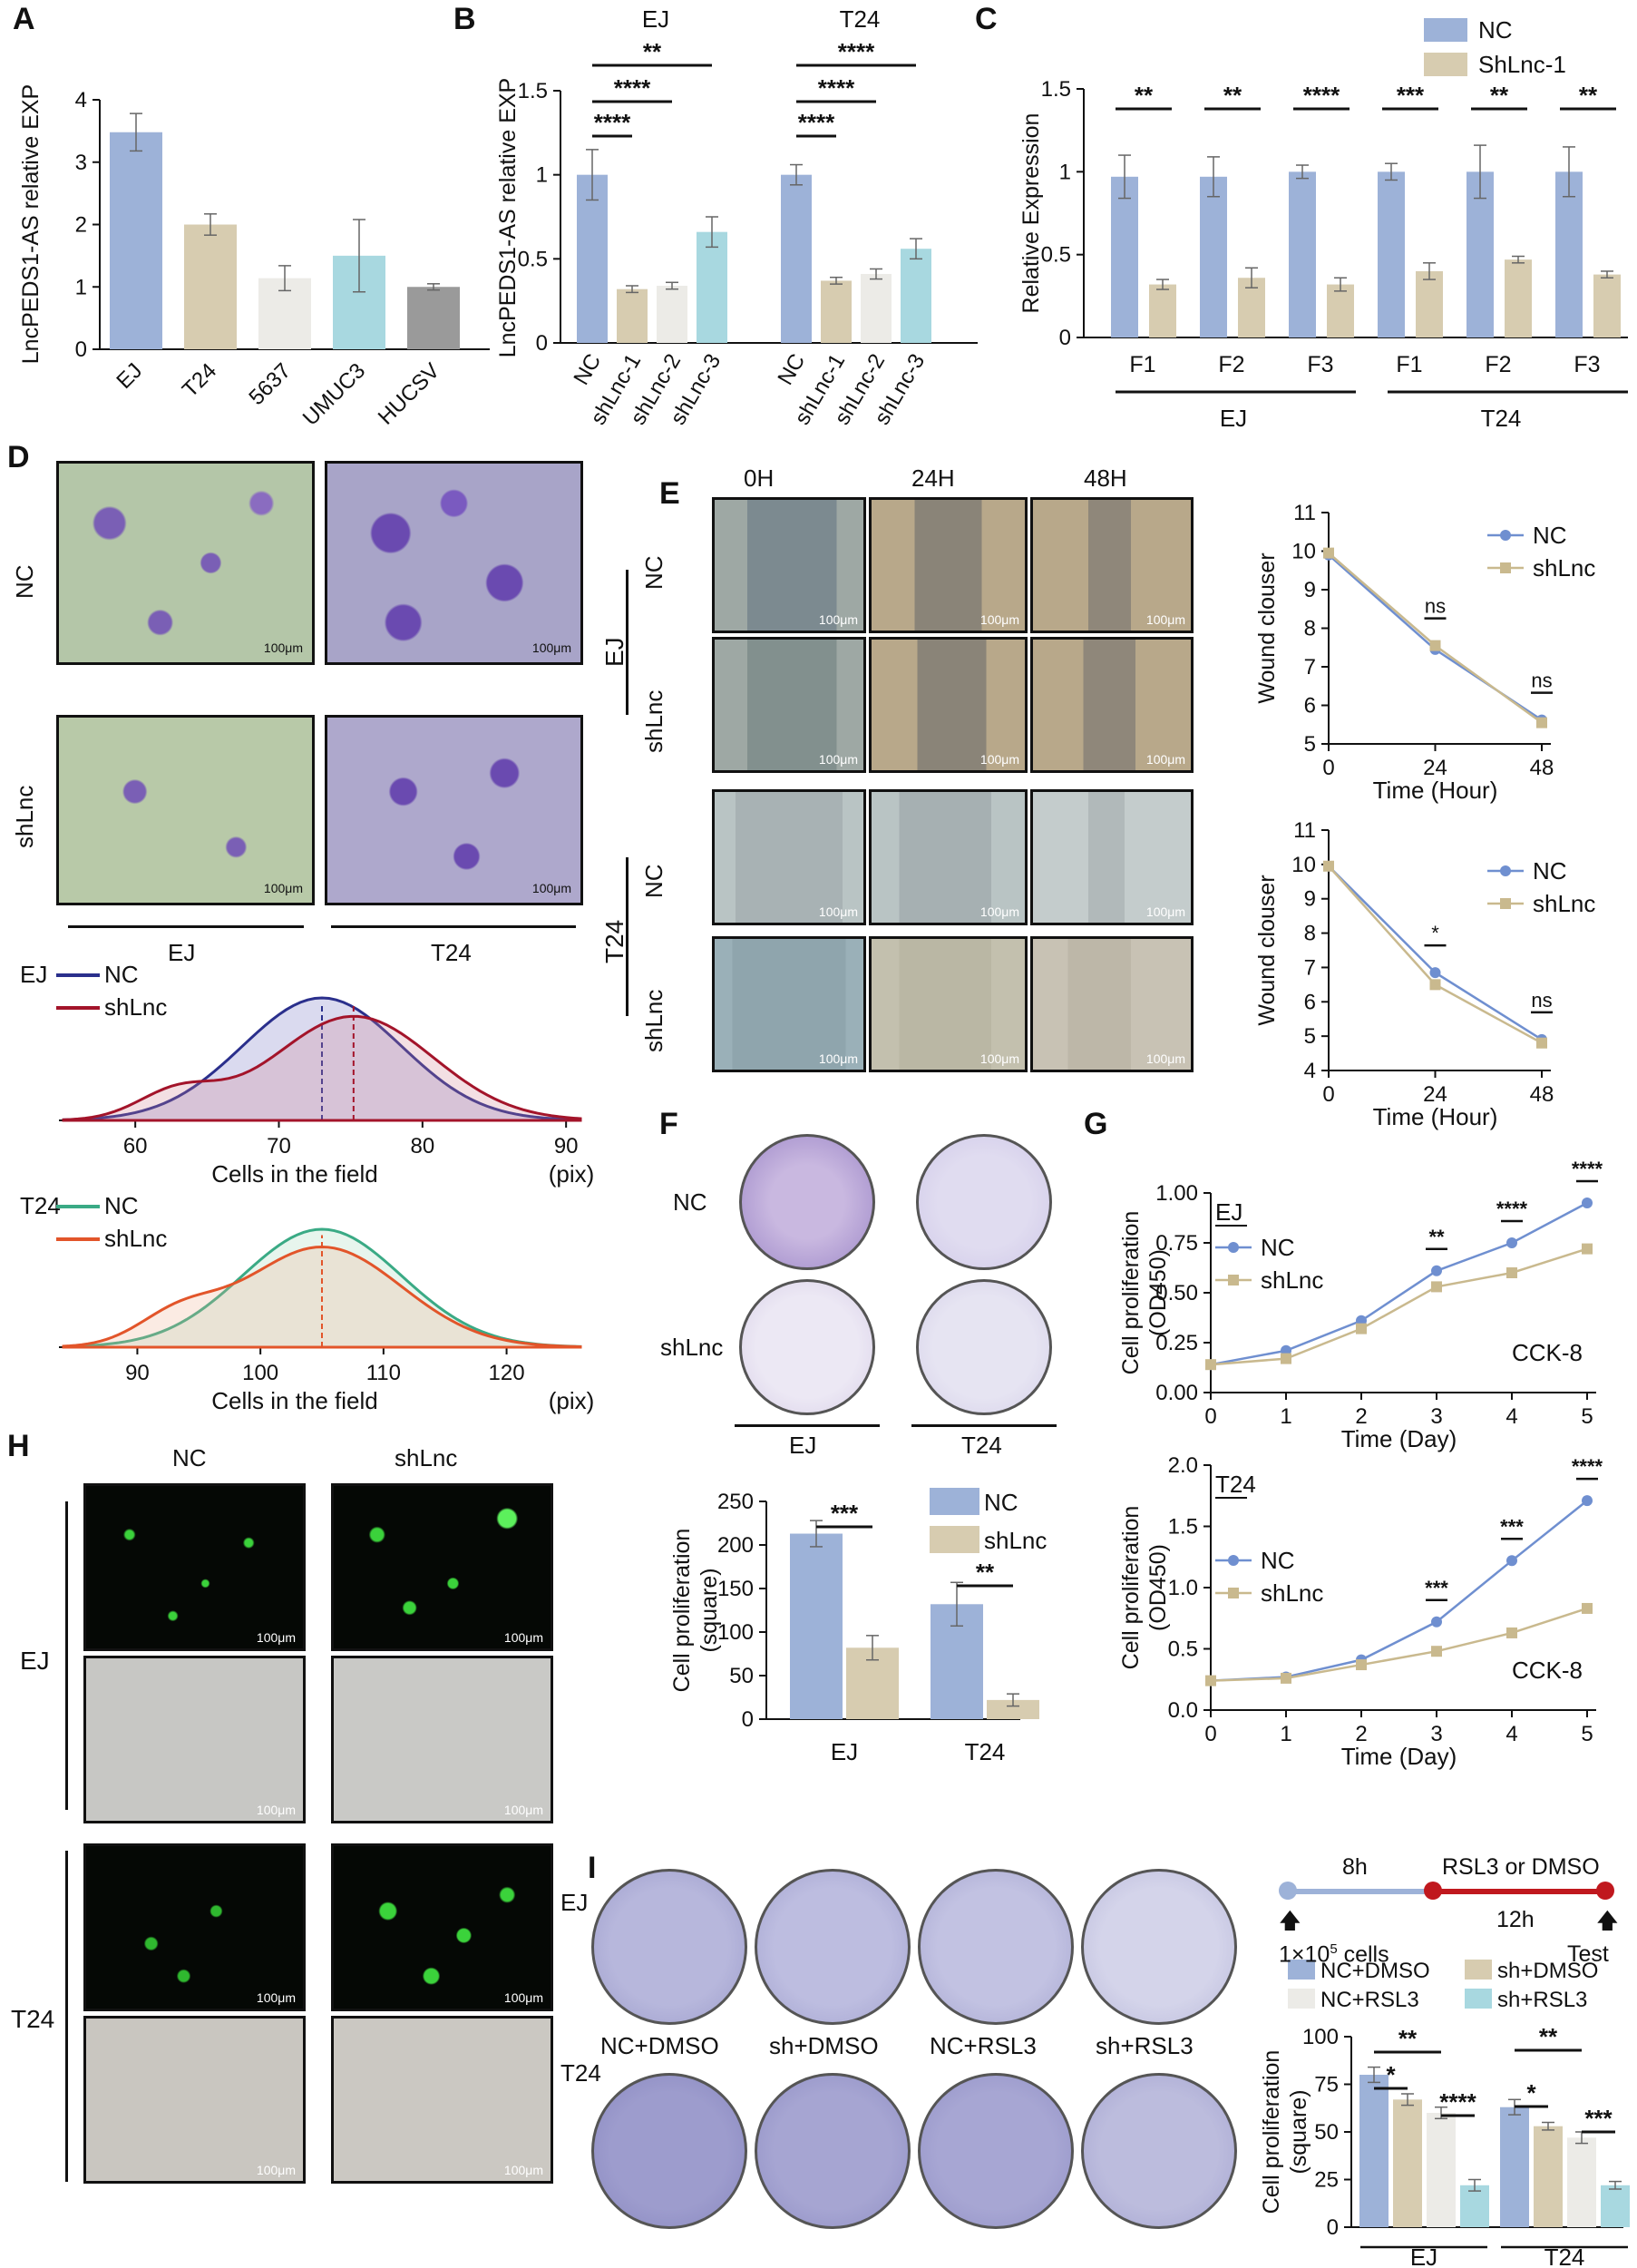 Image resolution: width=1637 pixels, height=2268 pixels. I want to click on E2-y-tick-label: 5, so click(1310, 1036).